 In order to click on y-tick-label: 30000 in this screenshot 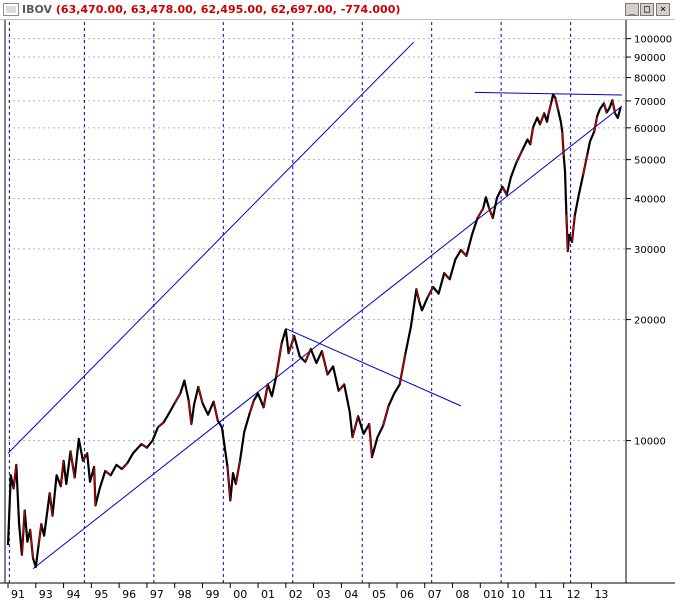, I will do `click(650, 250)`.